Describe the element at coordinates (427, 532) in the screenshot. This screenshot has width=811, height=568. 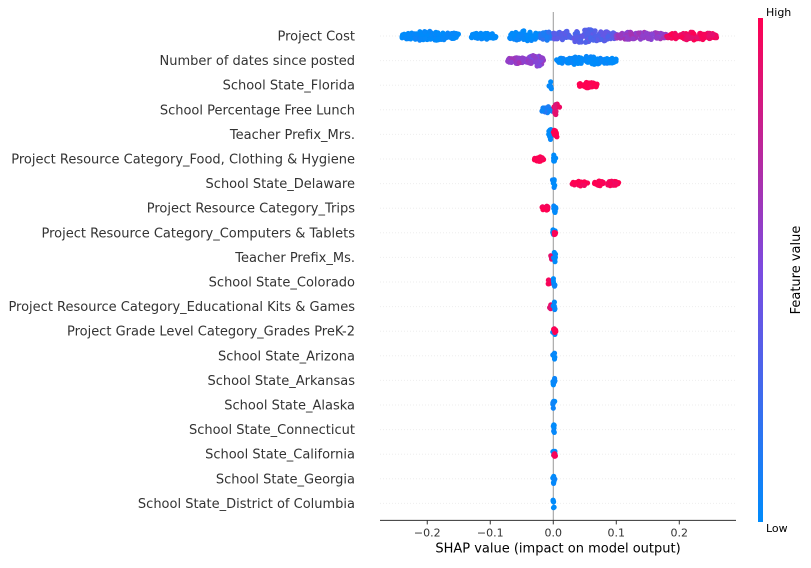
I see `x-tick-label: −0.2` at that location.